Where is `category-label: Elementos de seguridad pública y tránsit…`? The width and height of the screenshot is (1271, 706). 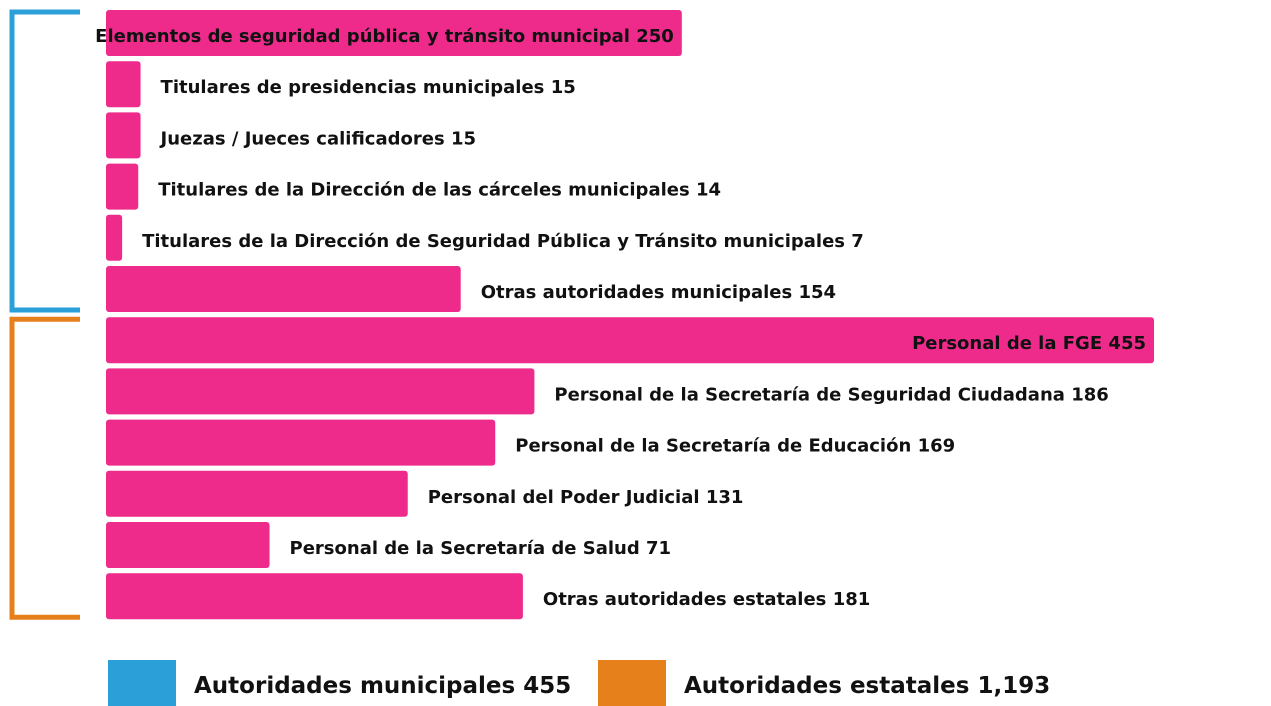
category-label: Elementos de seguridad pública y tránsit… is located at coordinates (362, 36).